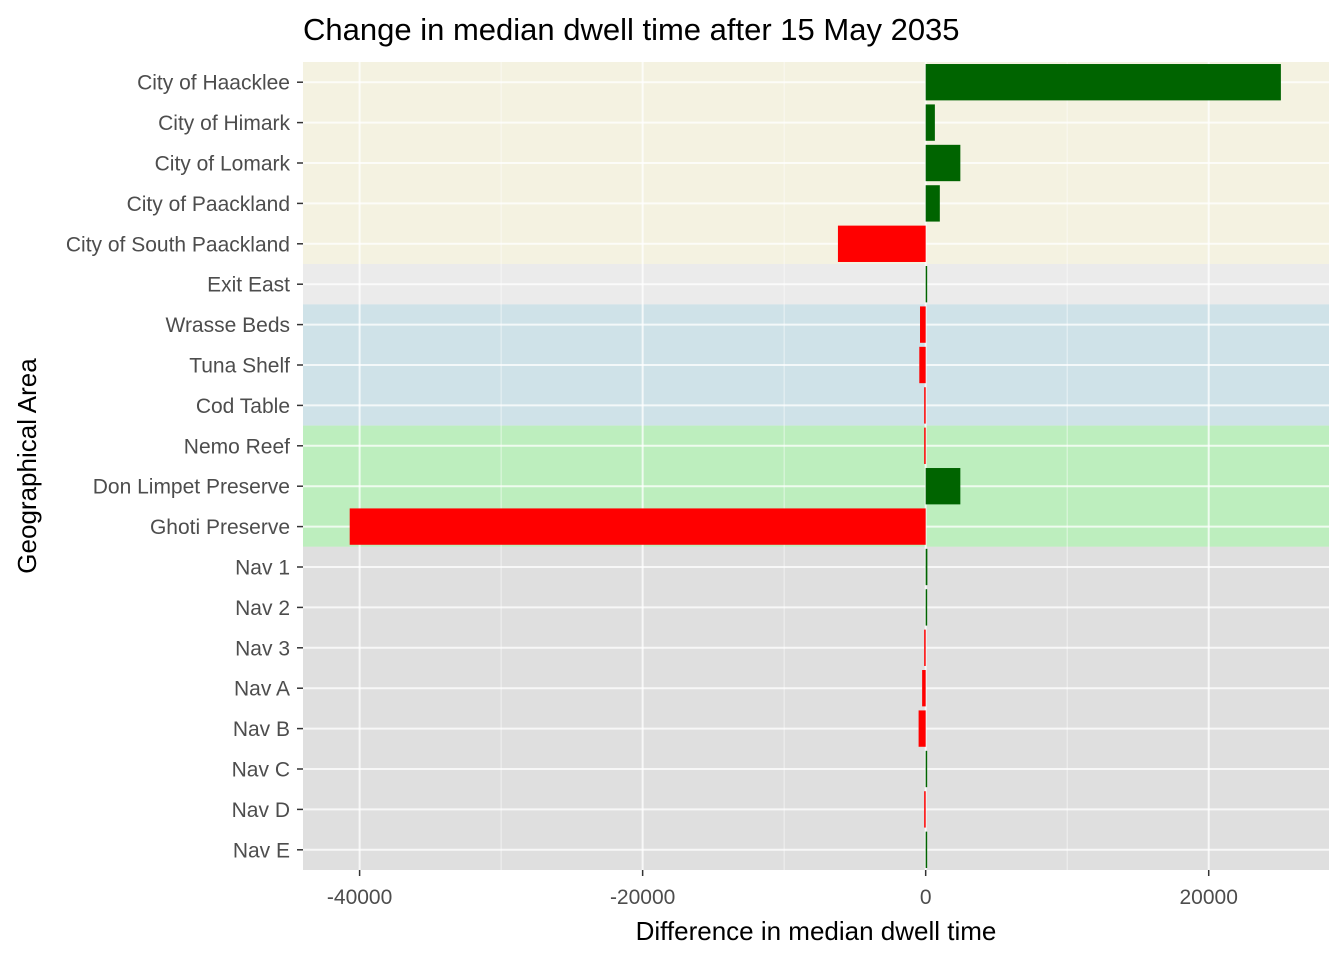  Describe the element at coordinates (261, 770) in the screenshot. I see `y-tick-label: Nav C` at that location.